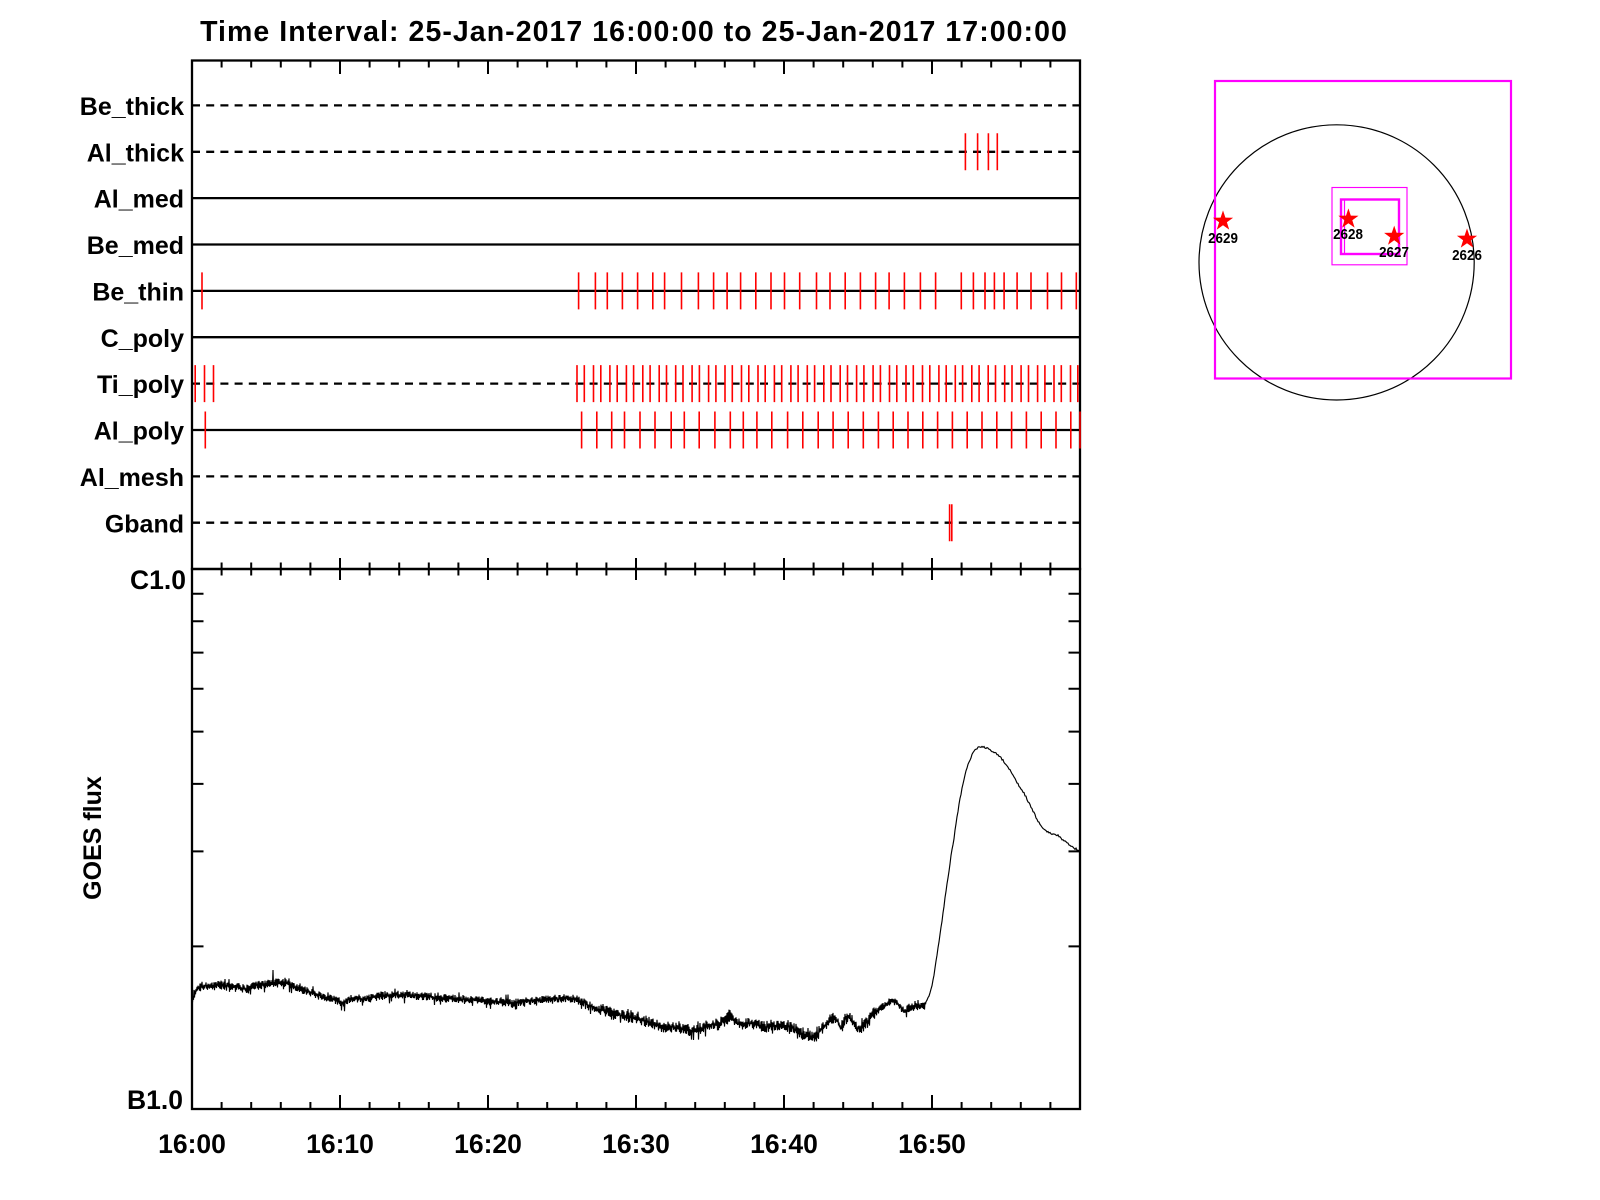 This screenshot has height=1200, width=1600. Describe the element at coordinates (340, 1144) in the screenshot. I see `svg-text: 16:10` at that location.